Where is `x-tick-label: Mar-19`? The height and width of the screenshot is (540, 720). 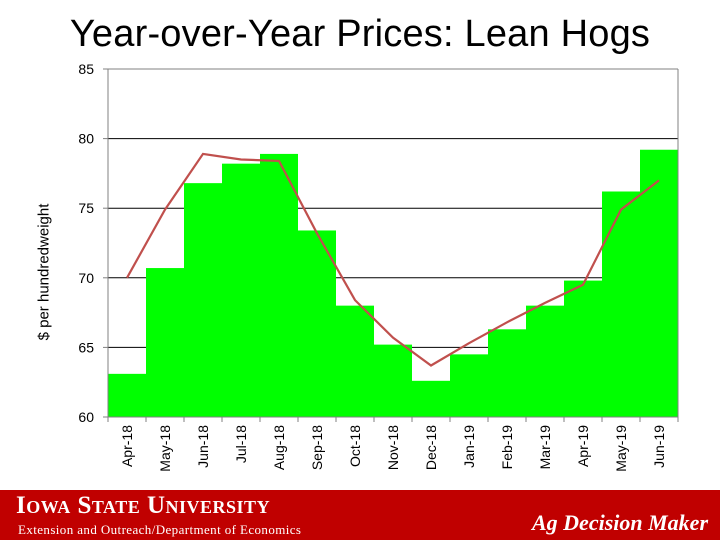 x-tick-label: Mar-19 is located at coordinates (545, 447).